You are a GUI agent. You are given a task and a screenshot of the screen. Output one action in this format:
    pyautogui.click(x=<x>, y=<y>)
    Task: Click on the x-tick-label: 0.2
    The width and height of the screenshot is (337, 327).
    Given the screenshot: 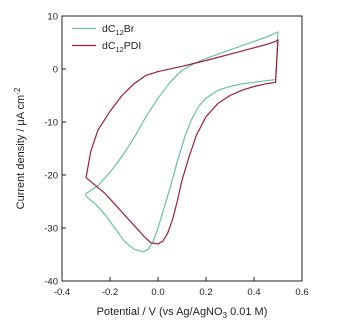 What is the action you would take?
    pyautogui.click(x=205, y=292)
    